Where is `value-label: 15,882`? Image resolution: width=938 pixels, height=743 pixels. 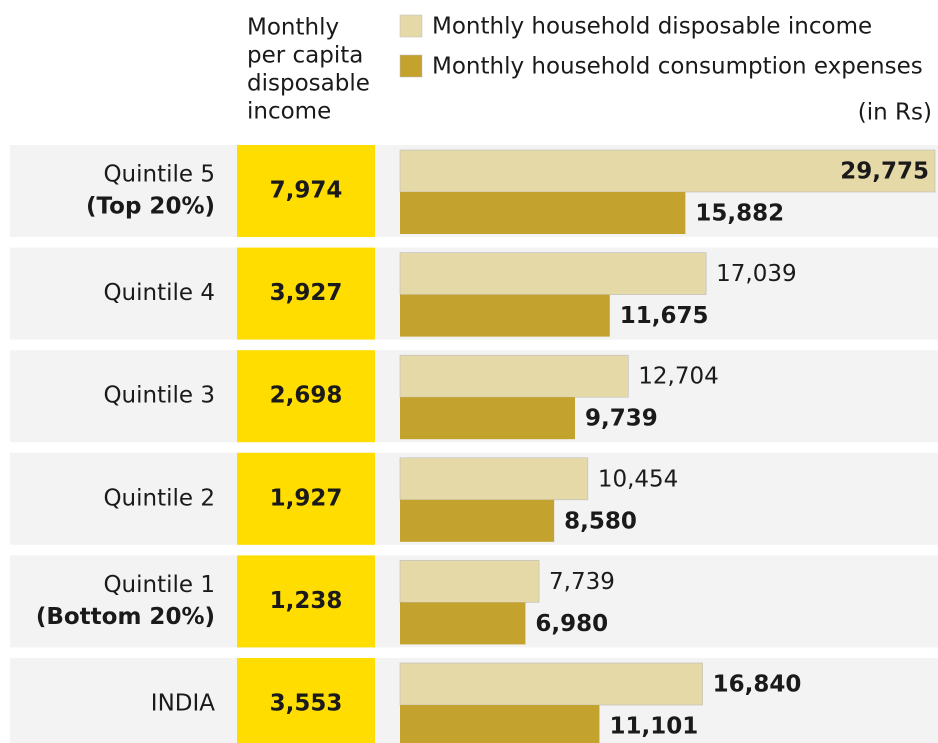 value-label: 15,882 is located at coordinates (739, 214).